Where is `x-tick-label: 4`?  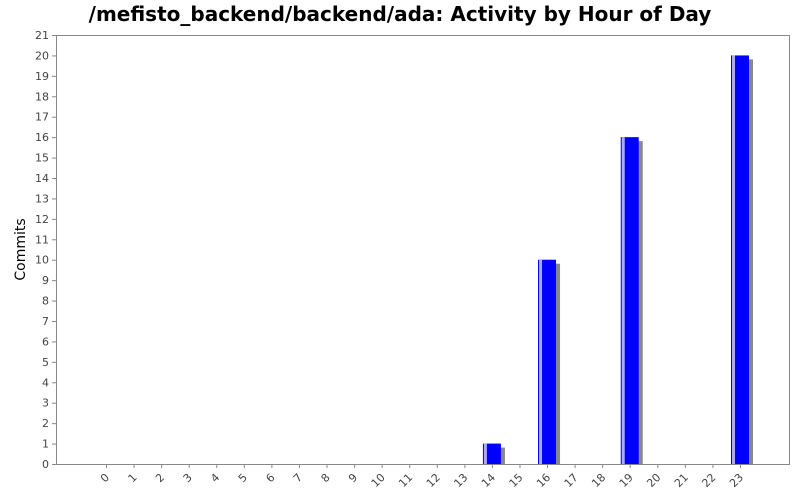
x-tick-label: 4 is located at coordinates (215, 478).